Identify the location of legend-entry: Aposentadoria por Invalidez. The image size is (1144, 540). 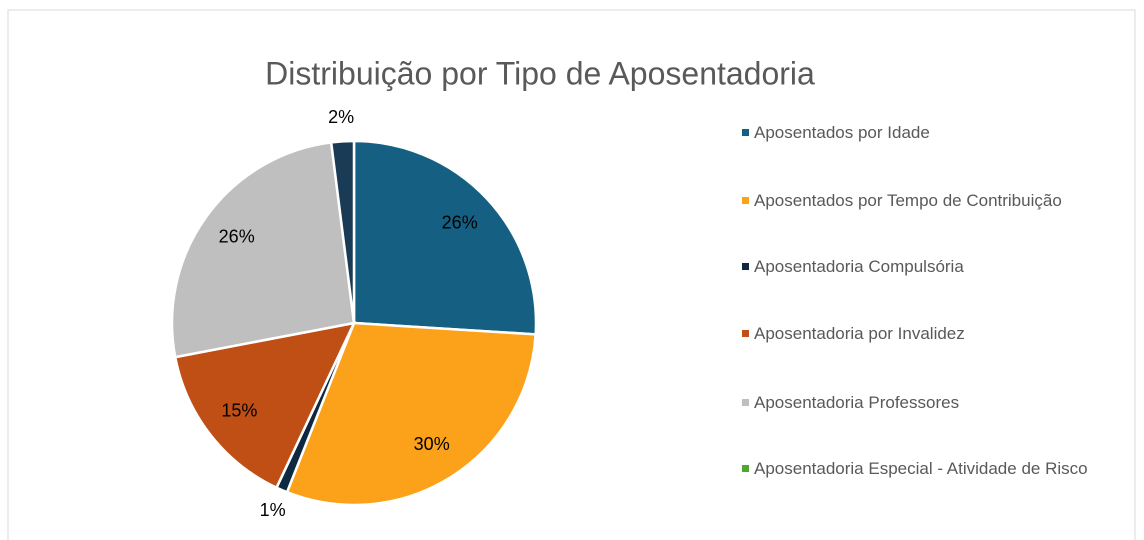
(853, 334).